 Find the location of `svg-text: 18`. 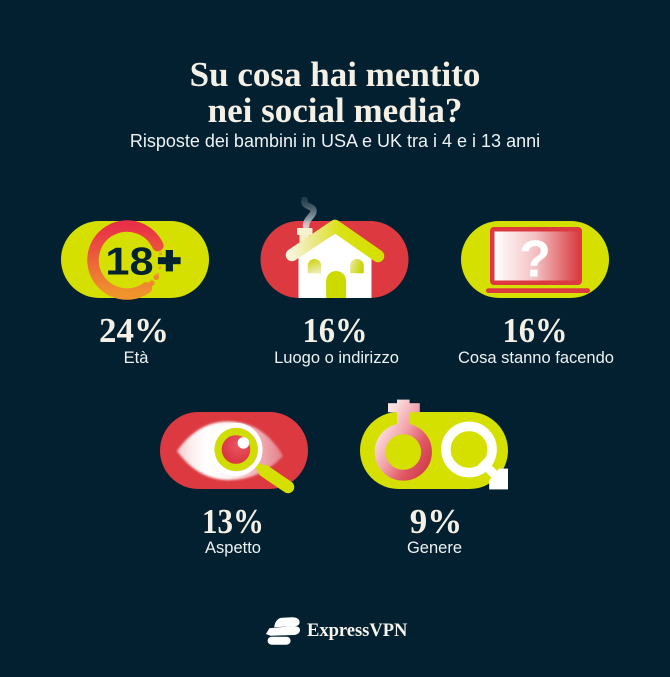

svg-text: 18 is located at coordinates (129, 261).